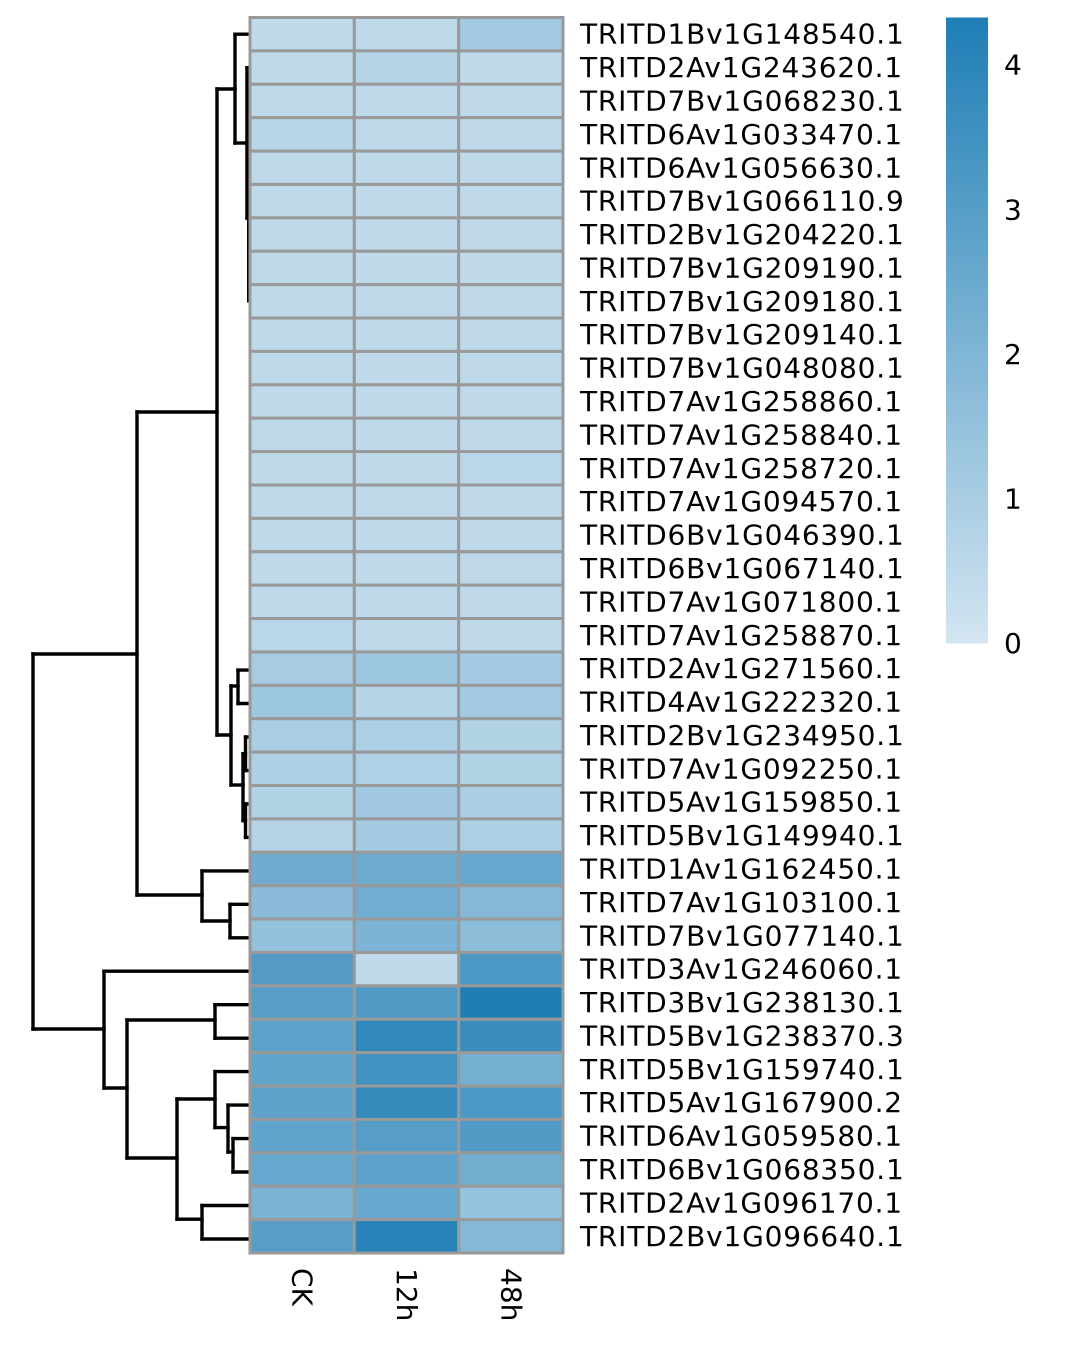 This screenshot has height=1355, width=1066. Describe the element at coordinates (741, 1136) in the screenshot. I see `row-label: TRITD6Av1G059580.1` at that location.